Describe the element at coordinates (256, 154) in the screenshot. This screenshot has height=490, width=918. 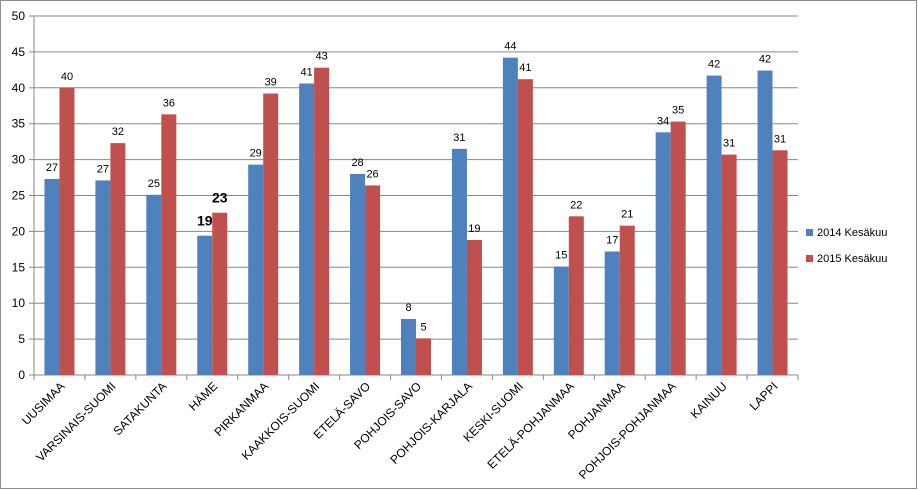
I see `data-label: 29` at that location.